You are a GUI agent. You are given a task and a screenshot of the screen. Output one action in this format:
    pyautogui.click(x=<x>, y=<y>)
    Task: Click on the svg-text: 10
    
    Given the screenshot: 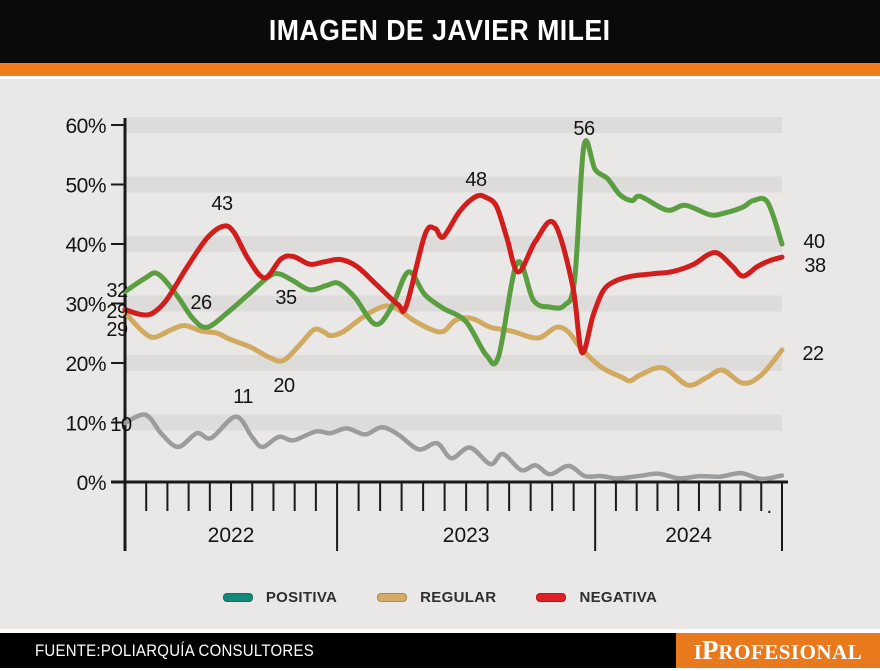 What is the action you would take?
    pyautogui.click(x=121, y=425)
    